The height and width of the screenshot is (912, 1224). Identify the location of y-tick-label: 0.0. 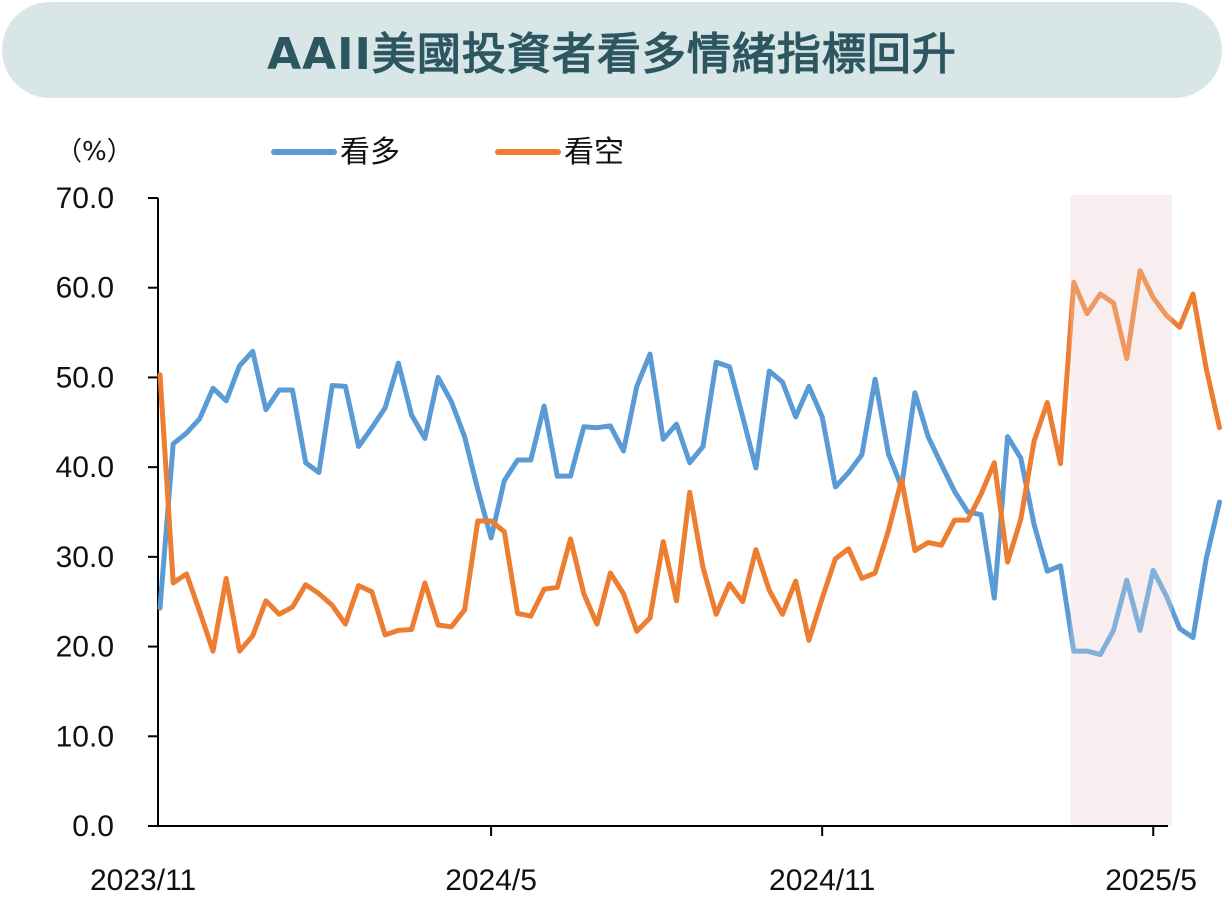
(93, 826).